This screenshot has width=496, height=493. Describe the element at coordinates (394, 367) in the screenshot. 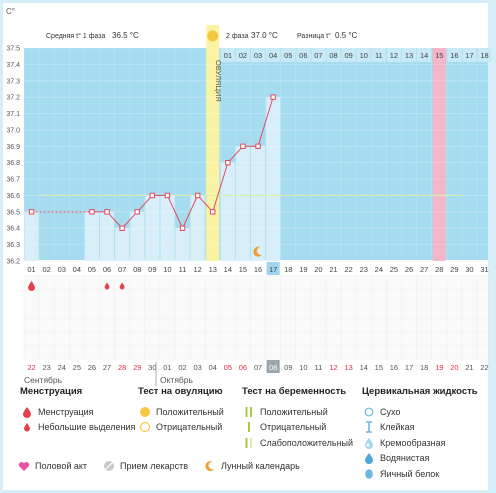

I see `calendar-date: 16` at that location.